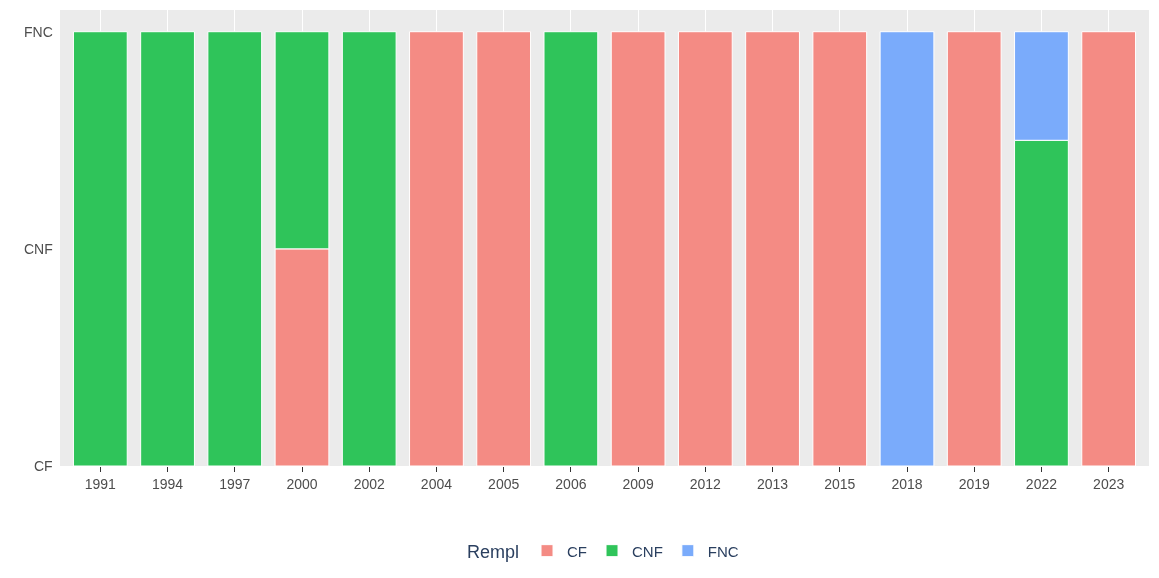 The width and height of the screenshot is (1159, 578). What do you see at coordinates (907, 483) in the screenshot?
I see `x-tick-label: 2018` at bounding box center [907, 483].